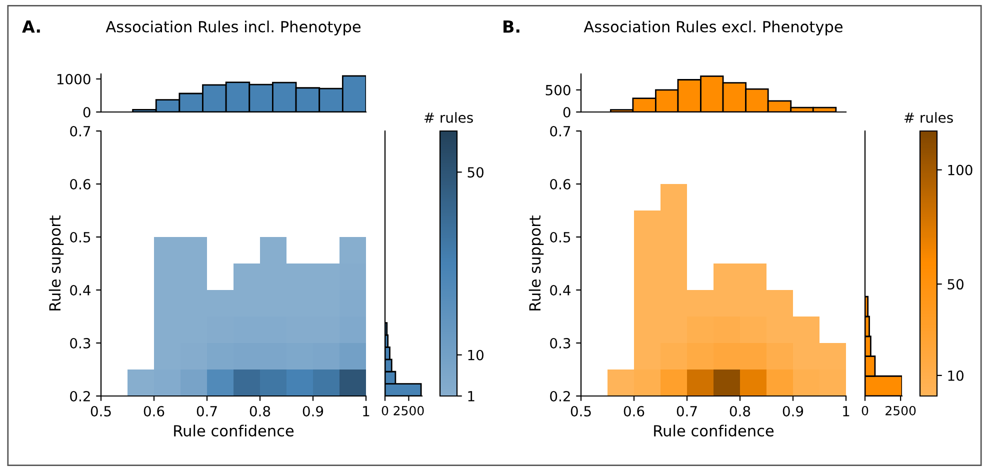 This screenshot has height=471, width=989. What do you see at coordinates (471, 396) in the screenshot?
I see `color-bar-label: 1` at bounding box center [471, 396].